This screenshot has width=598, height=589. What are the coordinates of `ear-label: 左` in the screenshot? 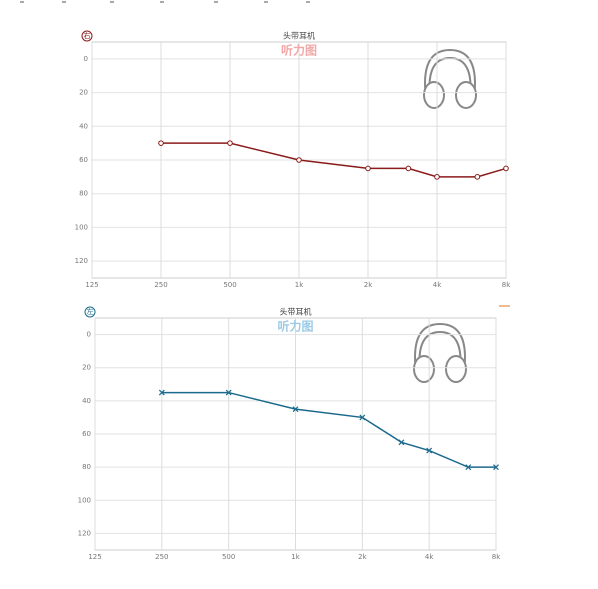 It's located at (90, 311).